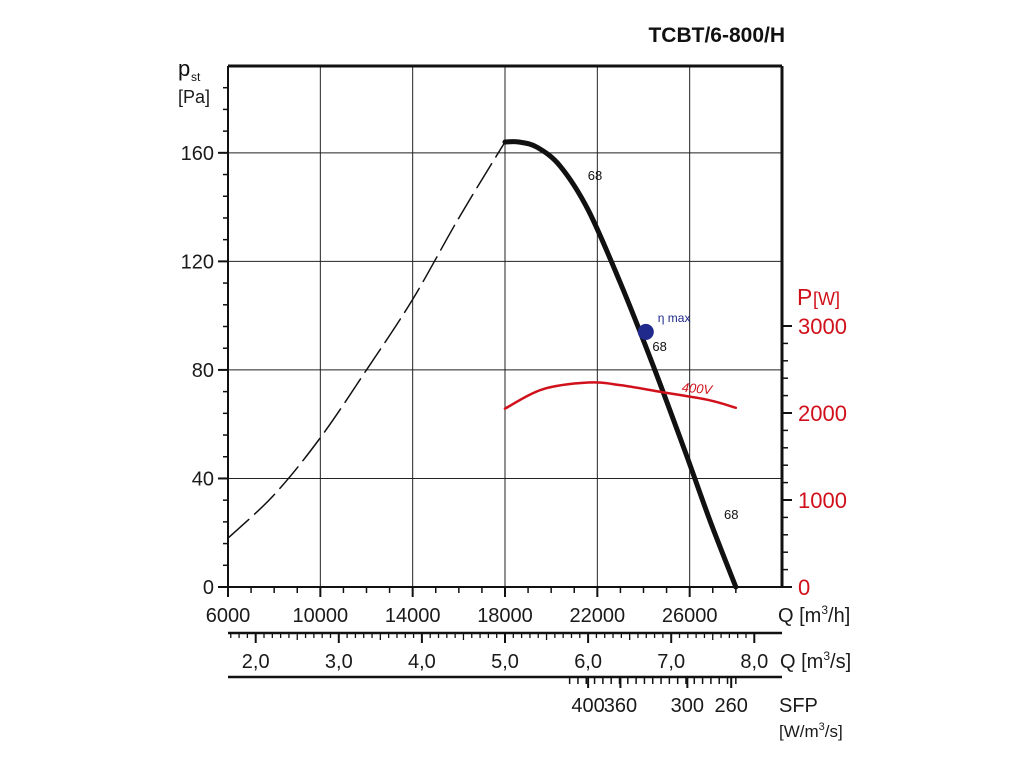 The height and width of the screenshot is (768, 1024). What do you see at coordinates (321, 616) in the screenshot?
I see `x-tick-label-m3h: 10000` at bounding box center [321, 616].